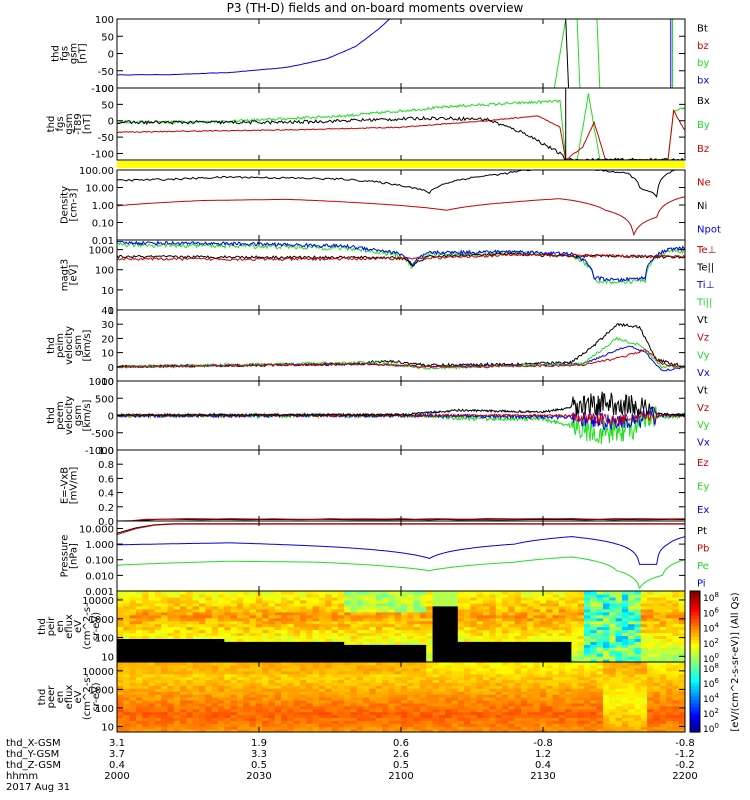 This screenshot has height=800, width=750. What do you see at coordinates (60, 123) in the screenshot?
I see `y-axis-label: fgs` at bounding box center [60, 123].